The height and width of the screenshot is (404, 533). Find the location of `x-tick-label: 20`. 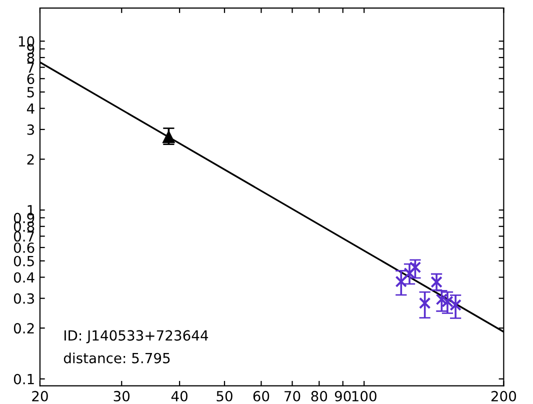

x-tick-label: 20 is located at coordinates (40, 396).